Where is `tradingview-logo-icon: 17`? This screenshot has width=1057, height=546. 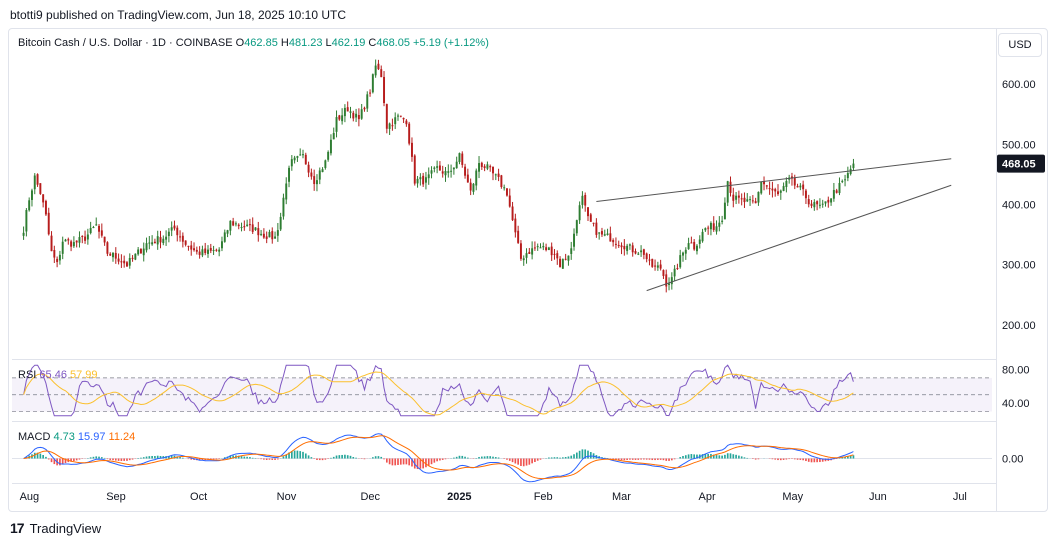 tradingview-logo-icon: 17 is located at coordinates (17, 528).